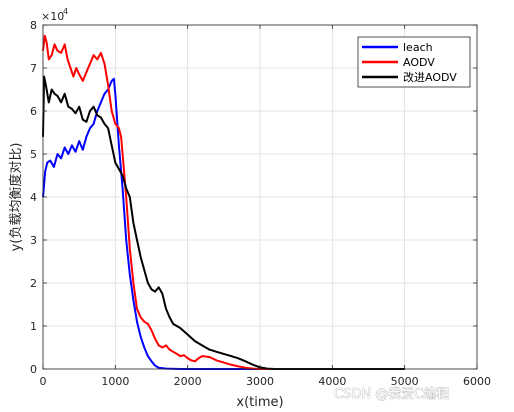  I want to click on y-tick-label: 4, so click(33, 197).